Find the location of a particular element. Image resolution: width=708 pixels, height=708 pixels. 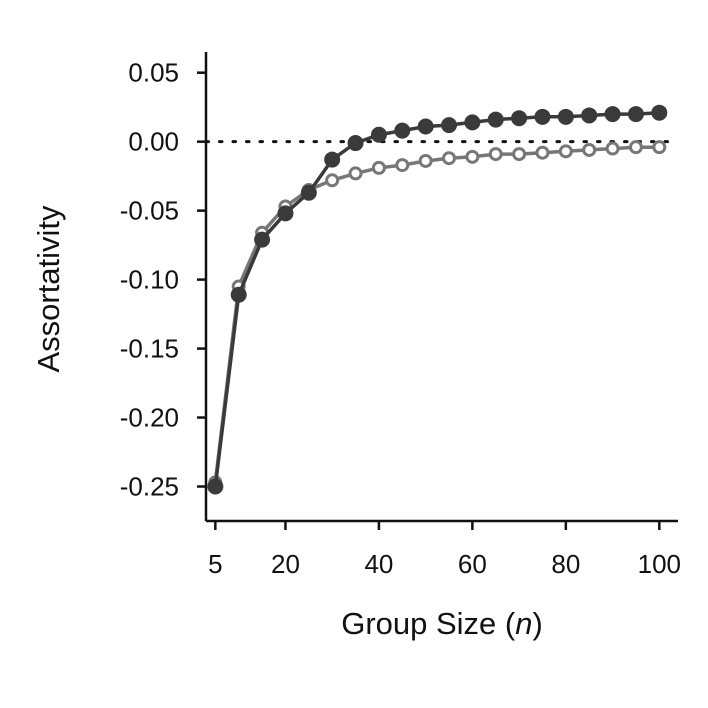

y-tick-label: -0.15 is located at coordinates (149, 349).